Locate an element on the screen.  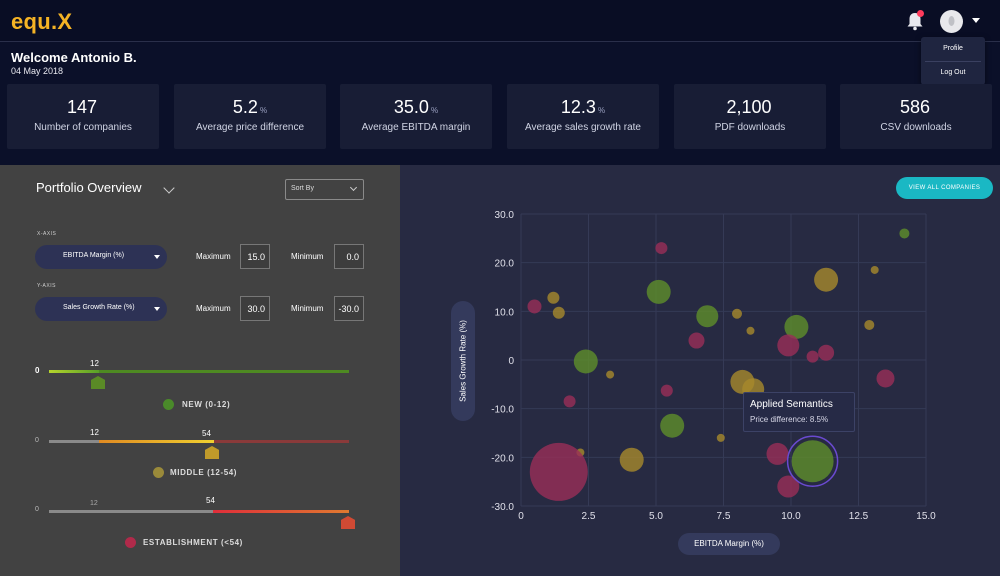
stage-establishment-dot is located at coordinates (130, 542).